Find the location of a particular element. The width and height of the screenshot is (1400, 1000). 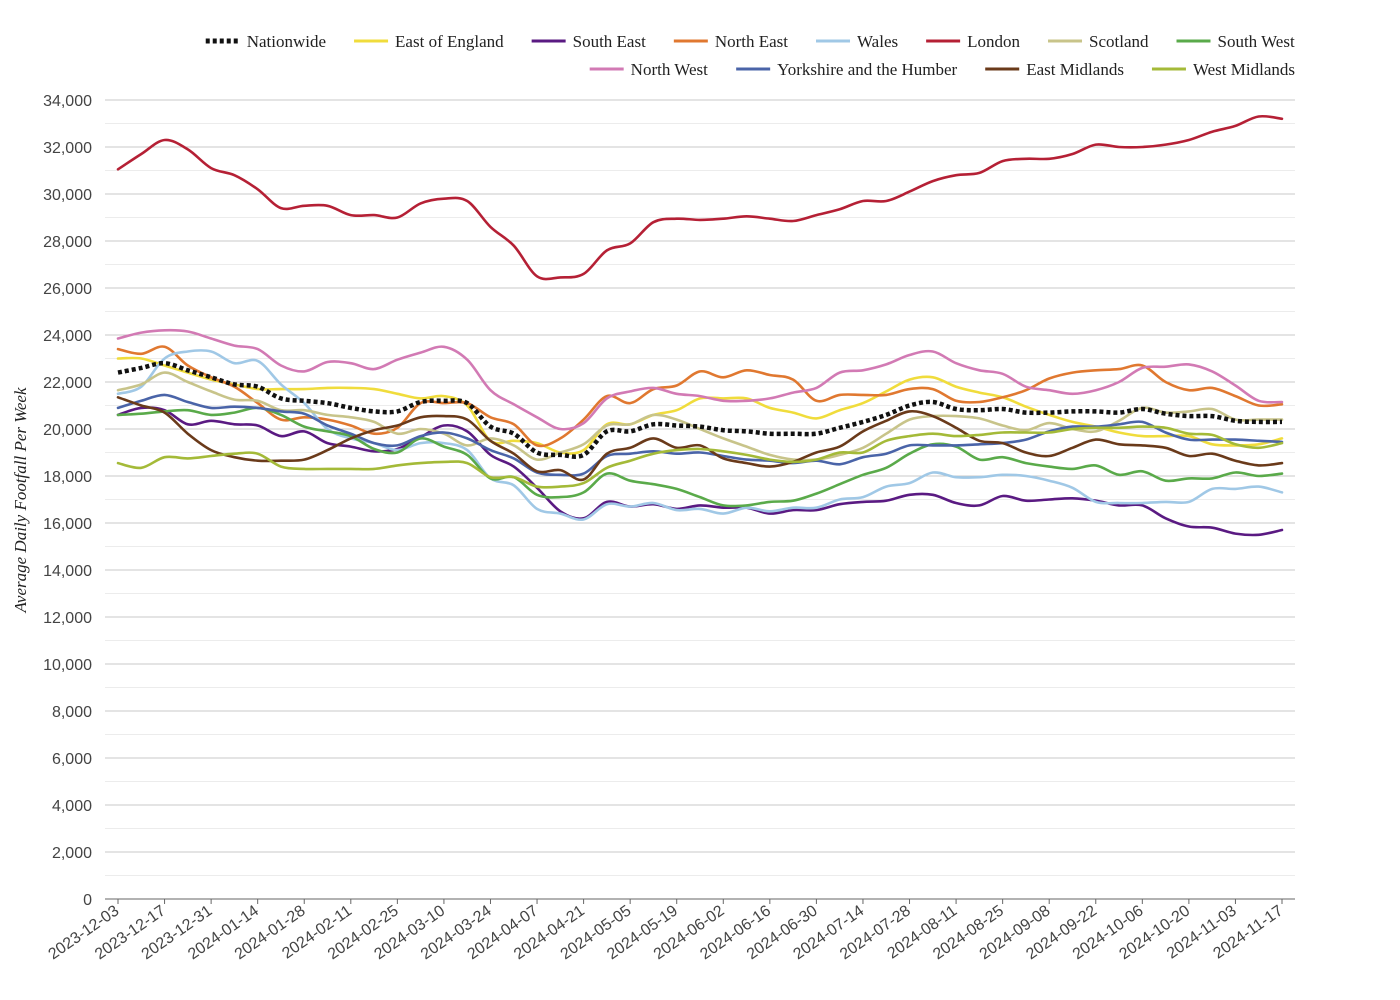

series-line-east-midlands is located at coordinates (700, 439).